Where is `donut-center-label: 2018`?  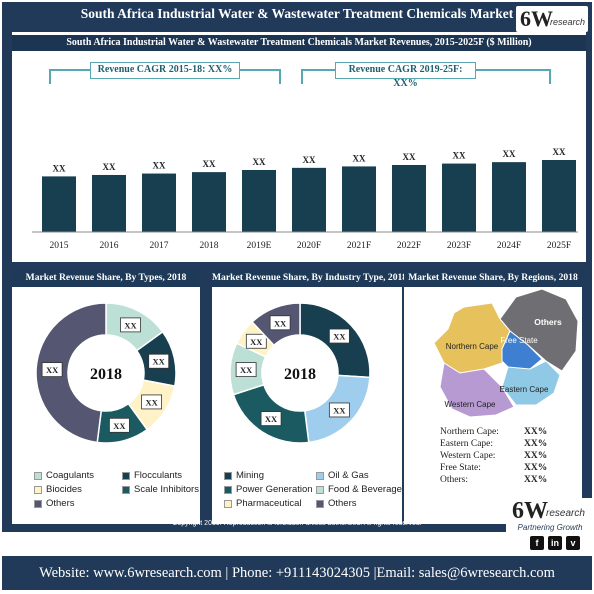
donut-center-label: 2018 is located at coordinates (106, 374).